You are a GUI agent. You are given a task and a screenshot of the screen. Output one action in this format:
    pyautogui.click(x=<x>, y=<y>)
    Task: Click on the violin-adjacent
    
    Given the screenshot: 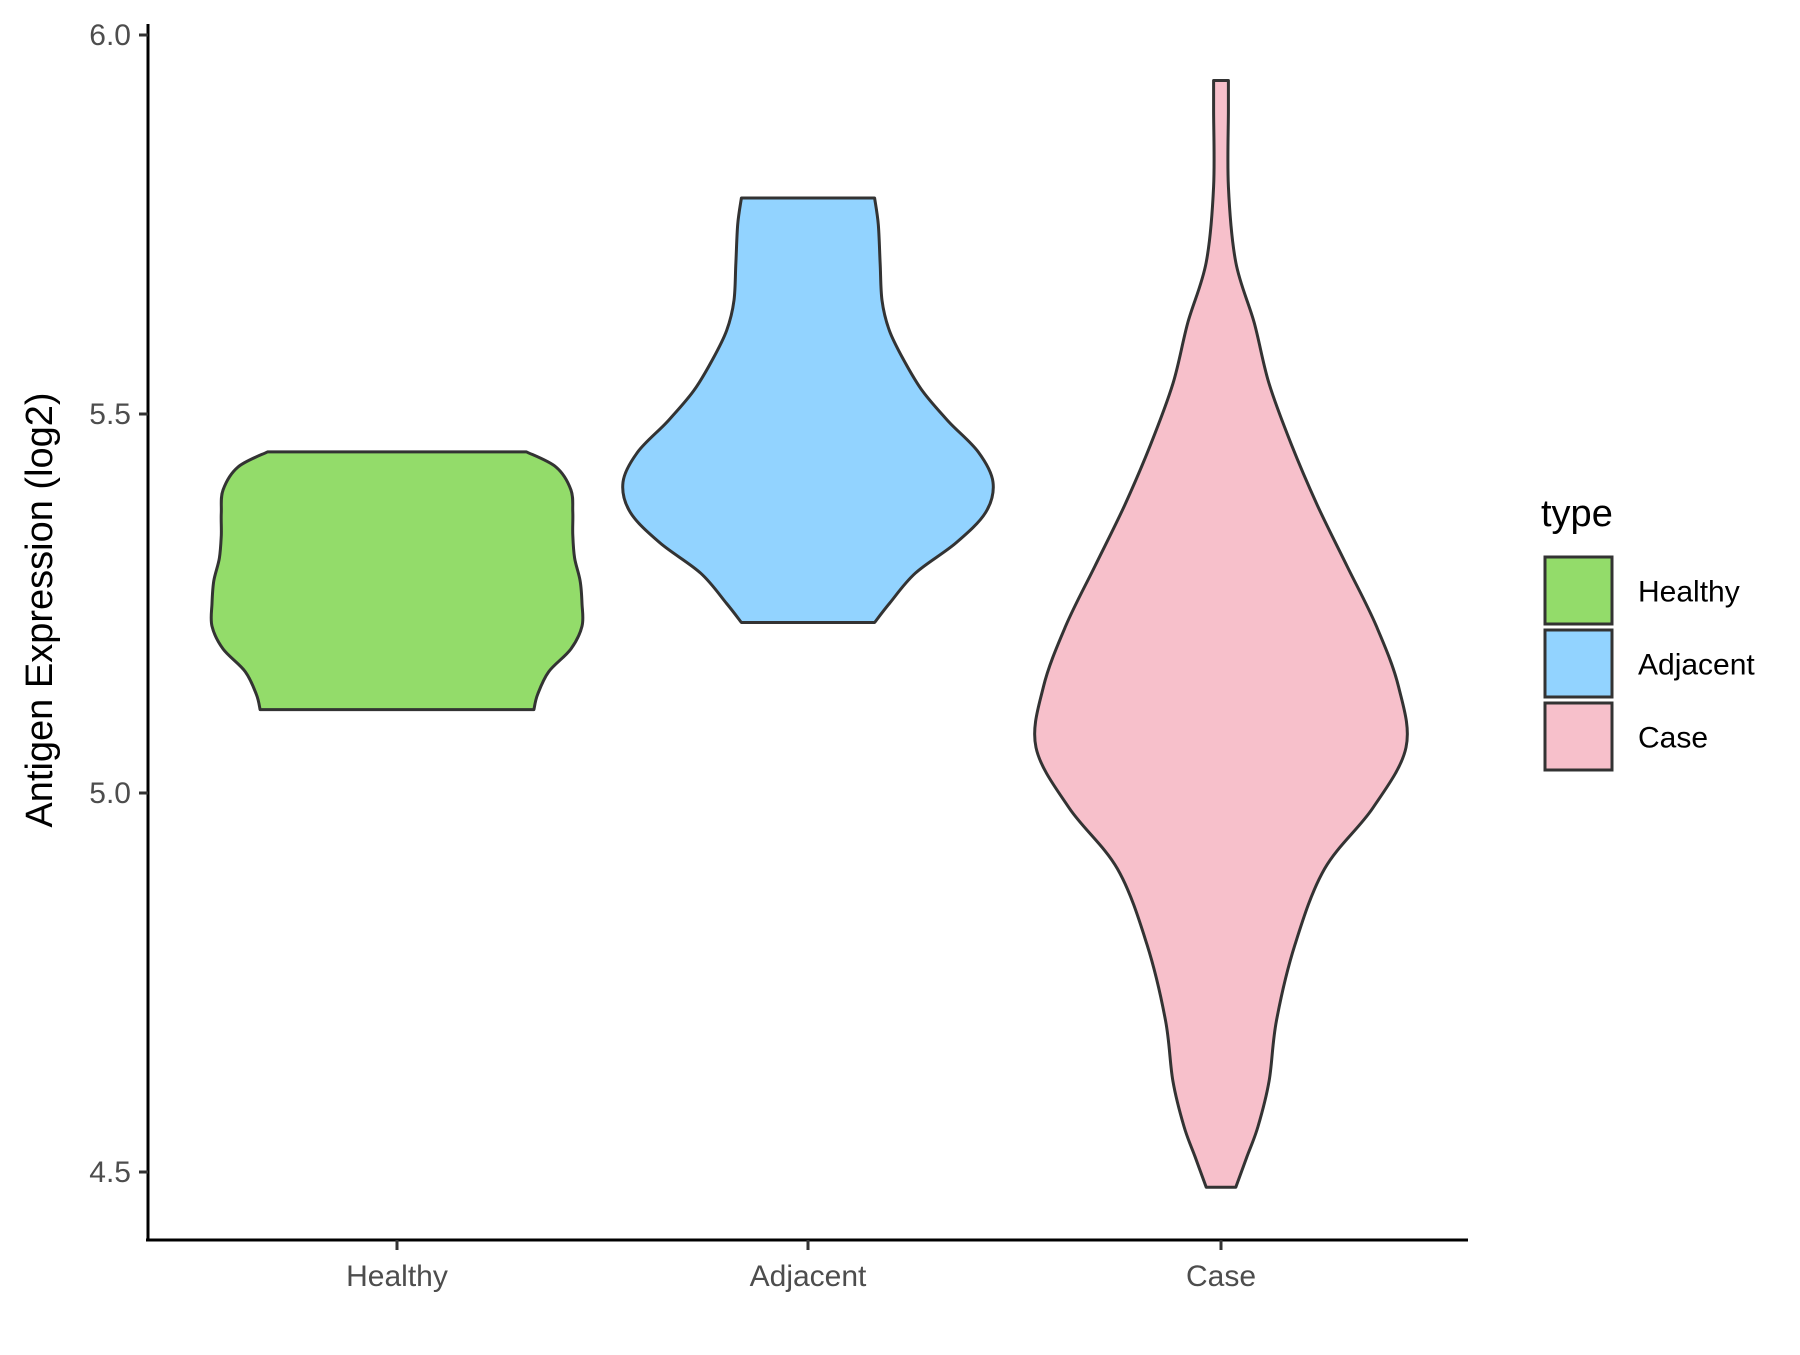 What is the action you would take?
    pyautogui.click(x=808, y=410)
    